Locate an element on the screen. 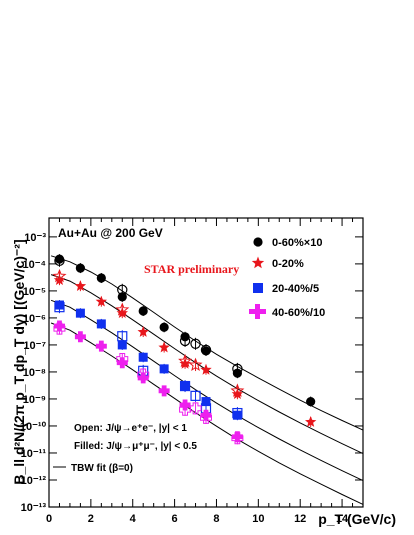  y-axis-label: B_ll d²N/(2π p_T dp_T dy) [(GeV/c)⁻²] is located at coordinates (19, 361).